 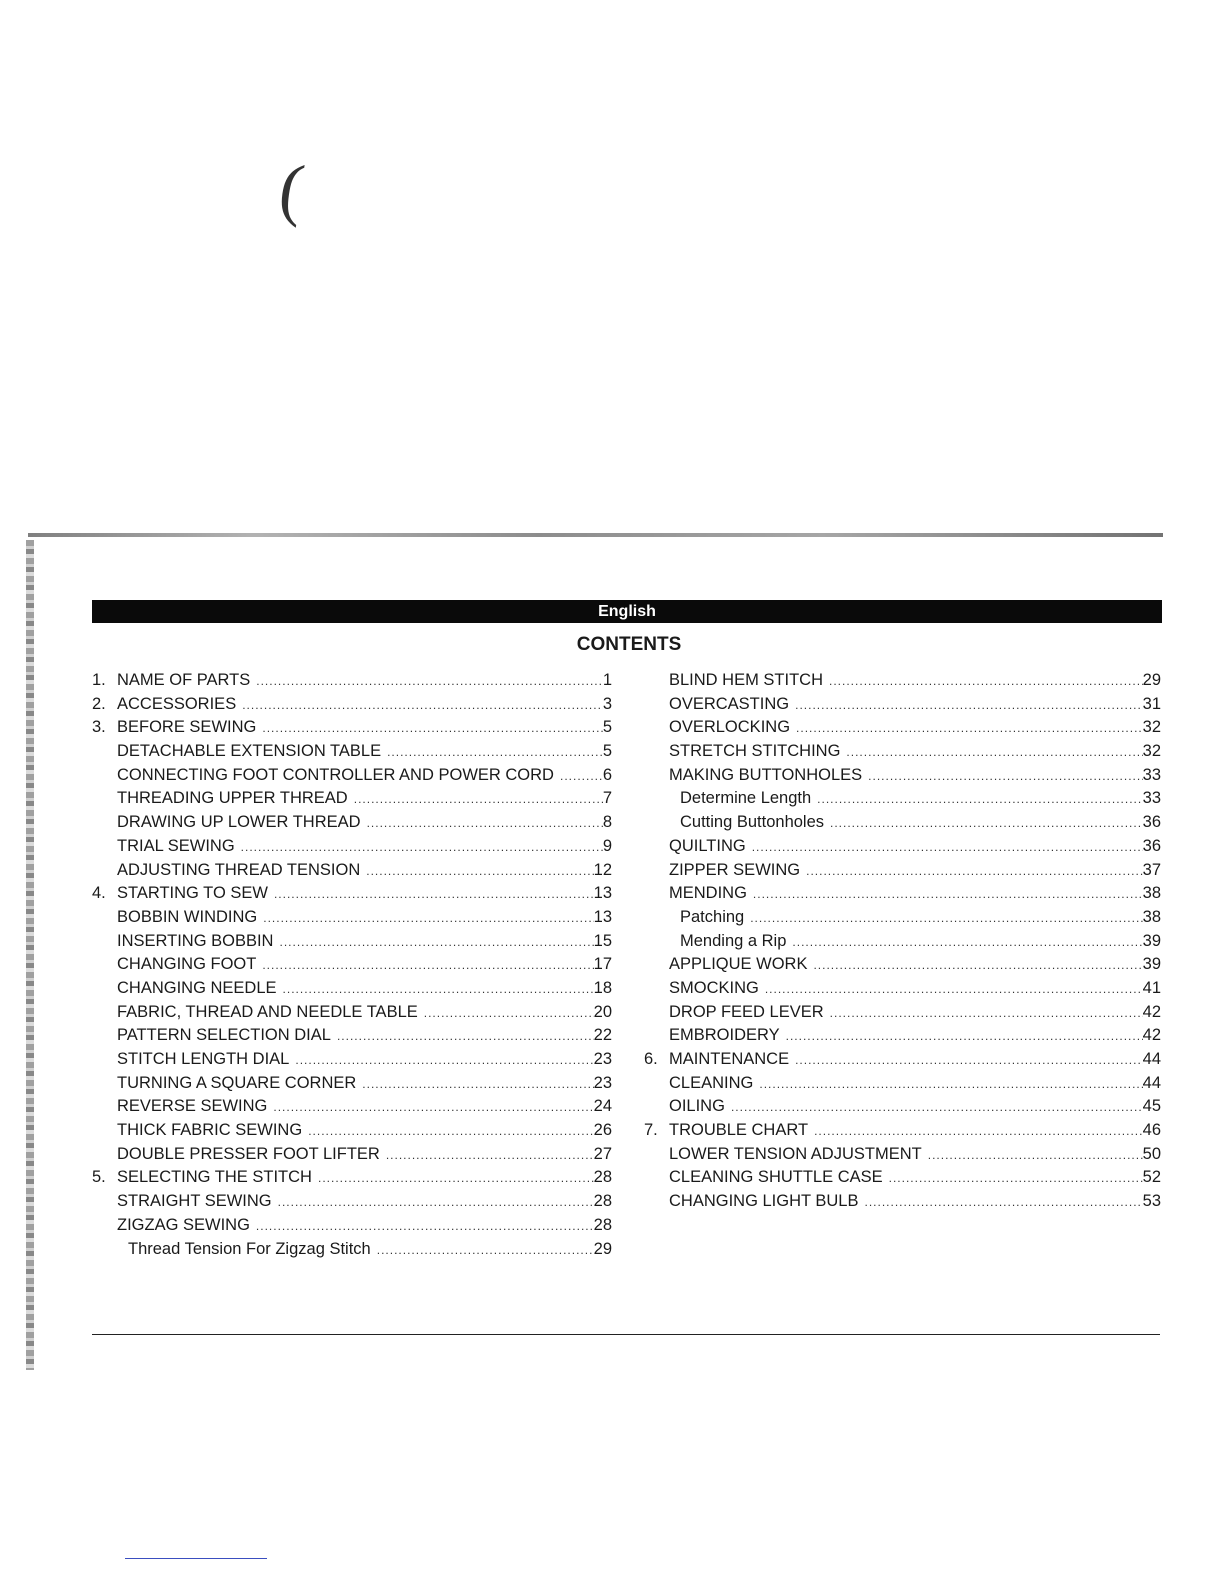 What do you see at coordinates (194, 1201) in the screenshot?
I see `toc-entry-title: STRAIGHT SEWING` at bounding box center [194, 1201].